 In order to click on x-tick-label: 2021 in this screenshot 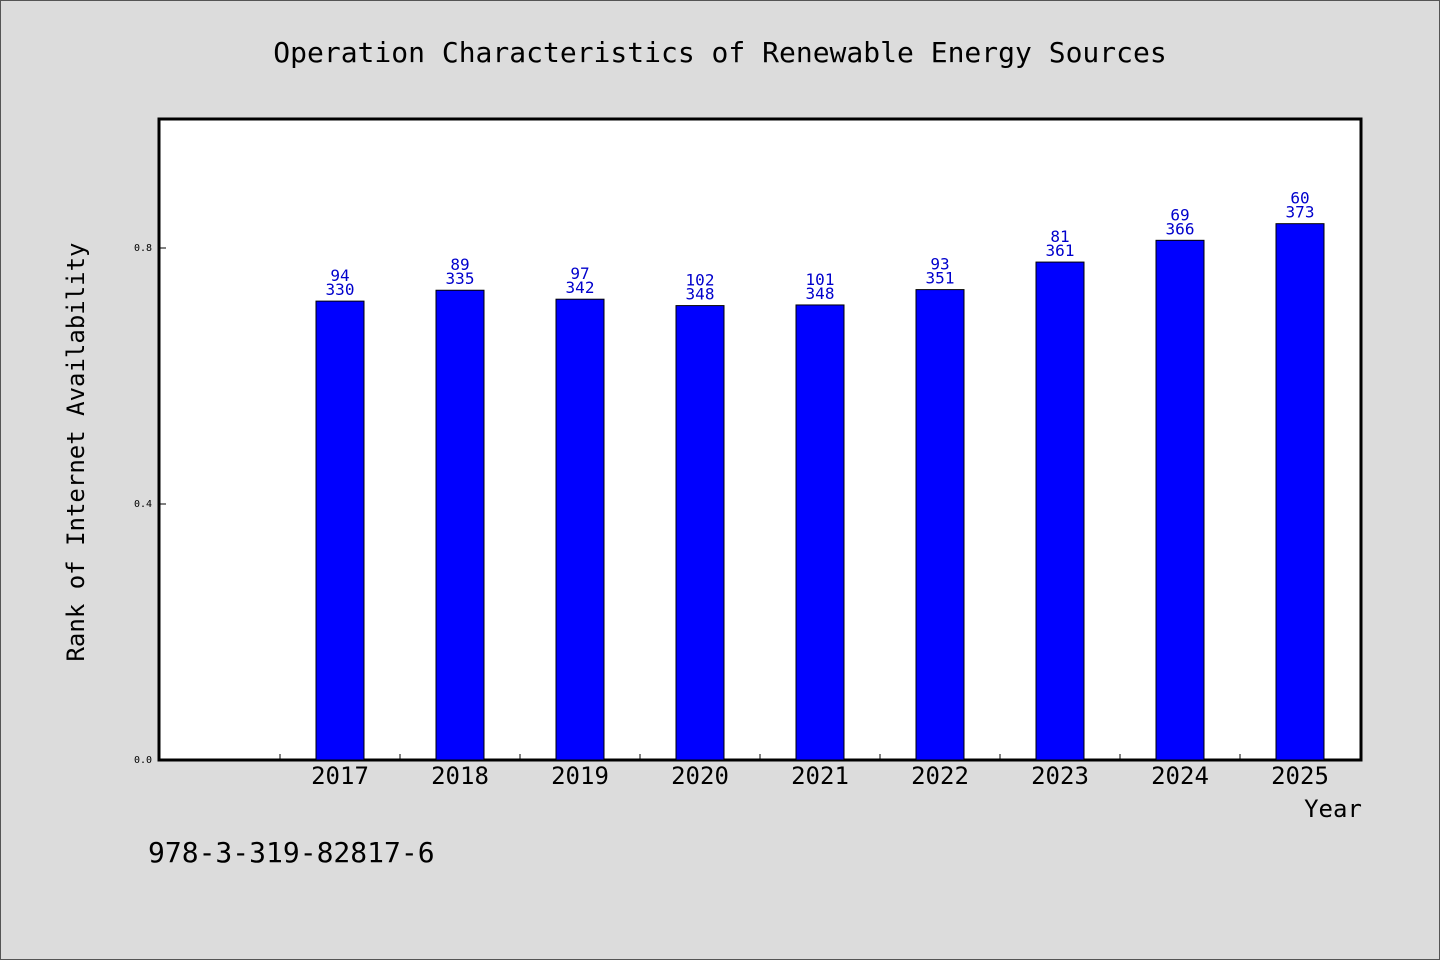, I will do `click(820, 776)`.